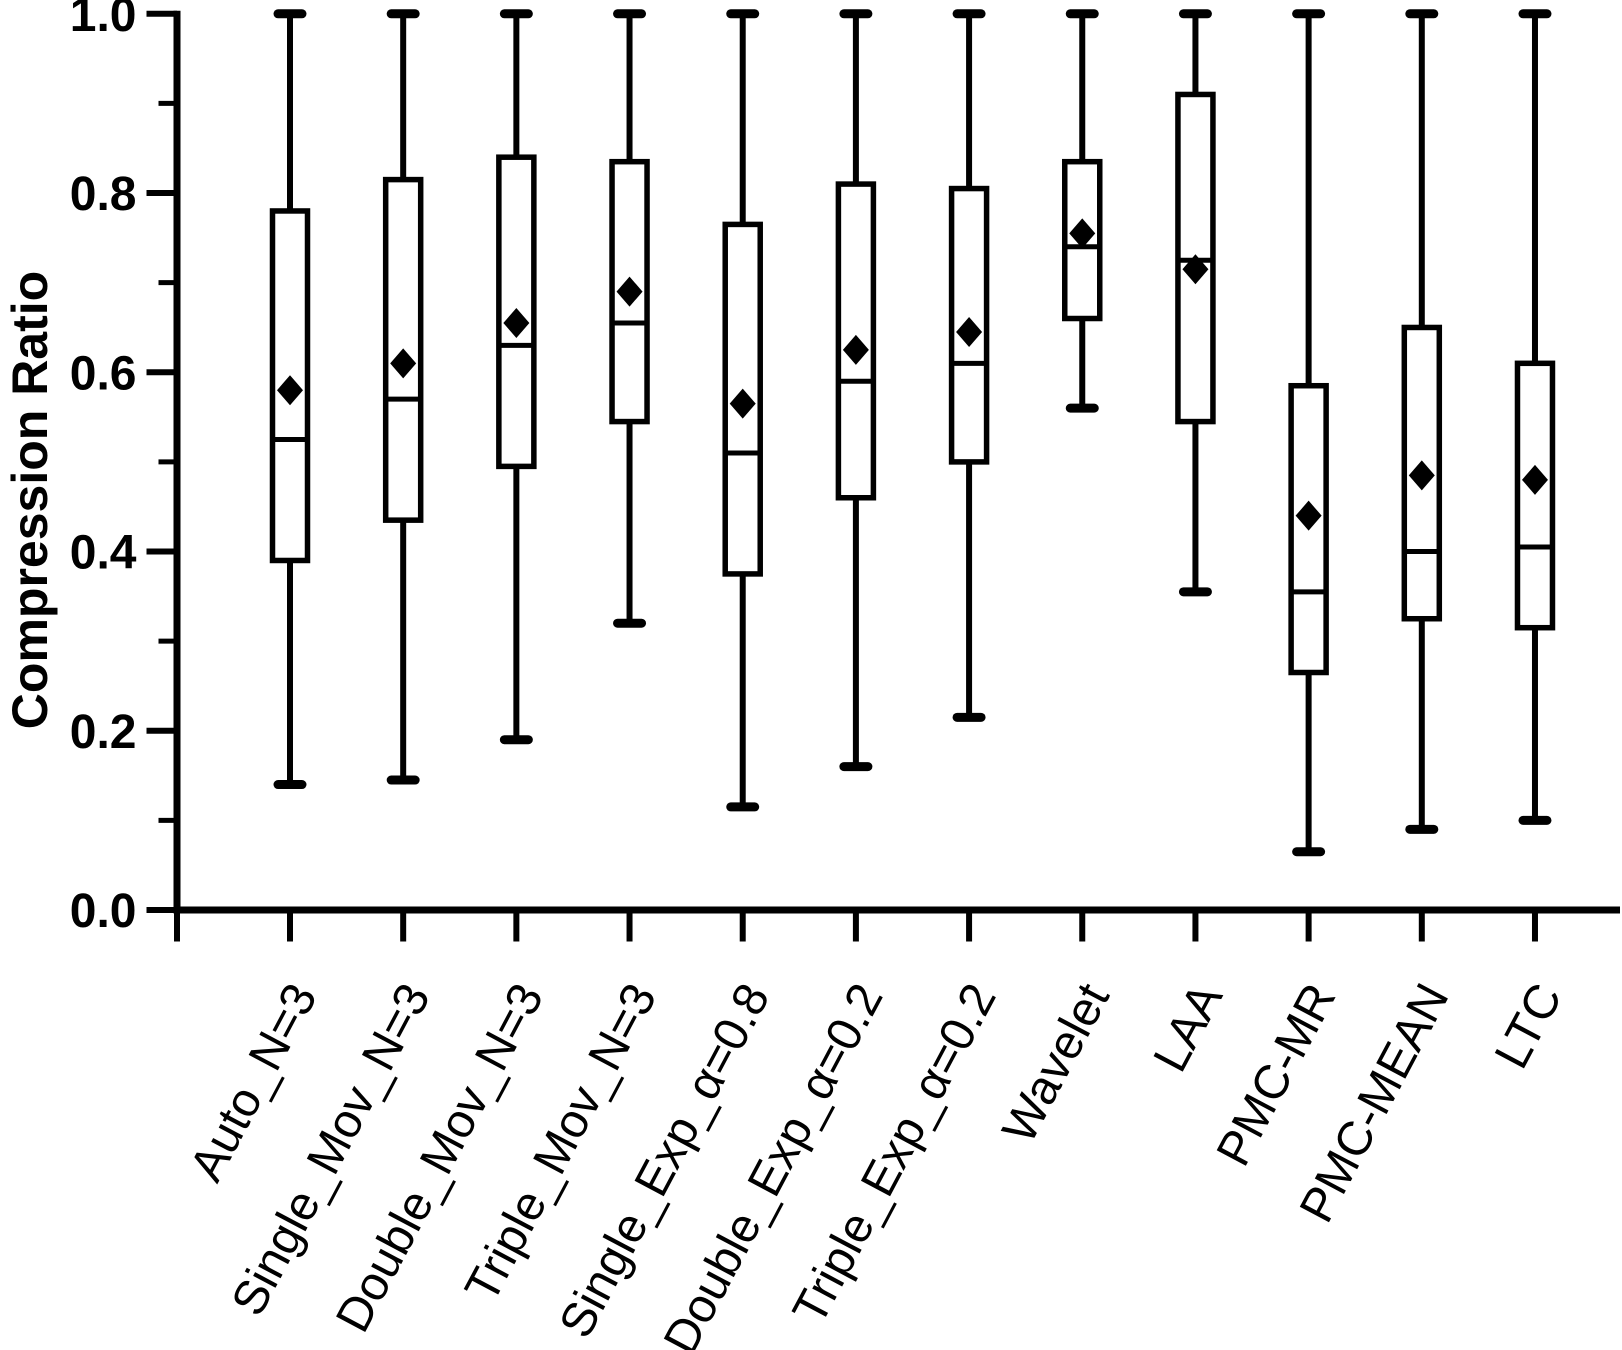  I want to click on x-category-label: LTC, so click(1529, 1026).